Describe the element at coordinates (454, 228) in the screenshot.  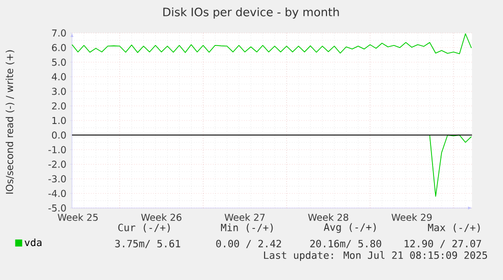
I see `text: Max (-/+)` at that location.